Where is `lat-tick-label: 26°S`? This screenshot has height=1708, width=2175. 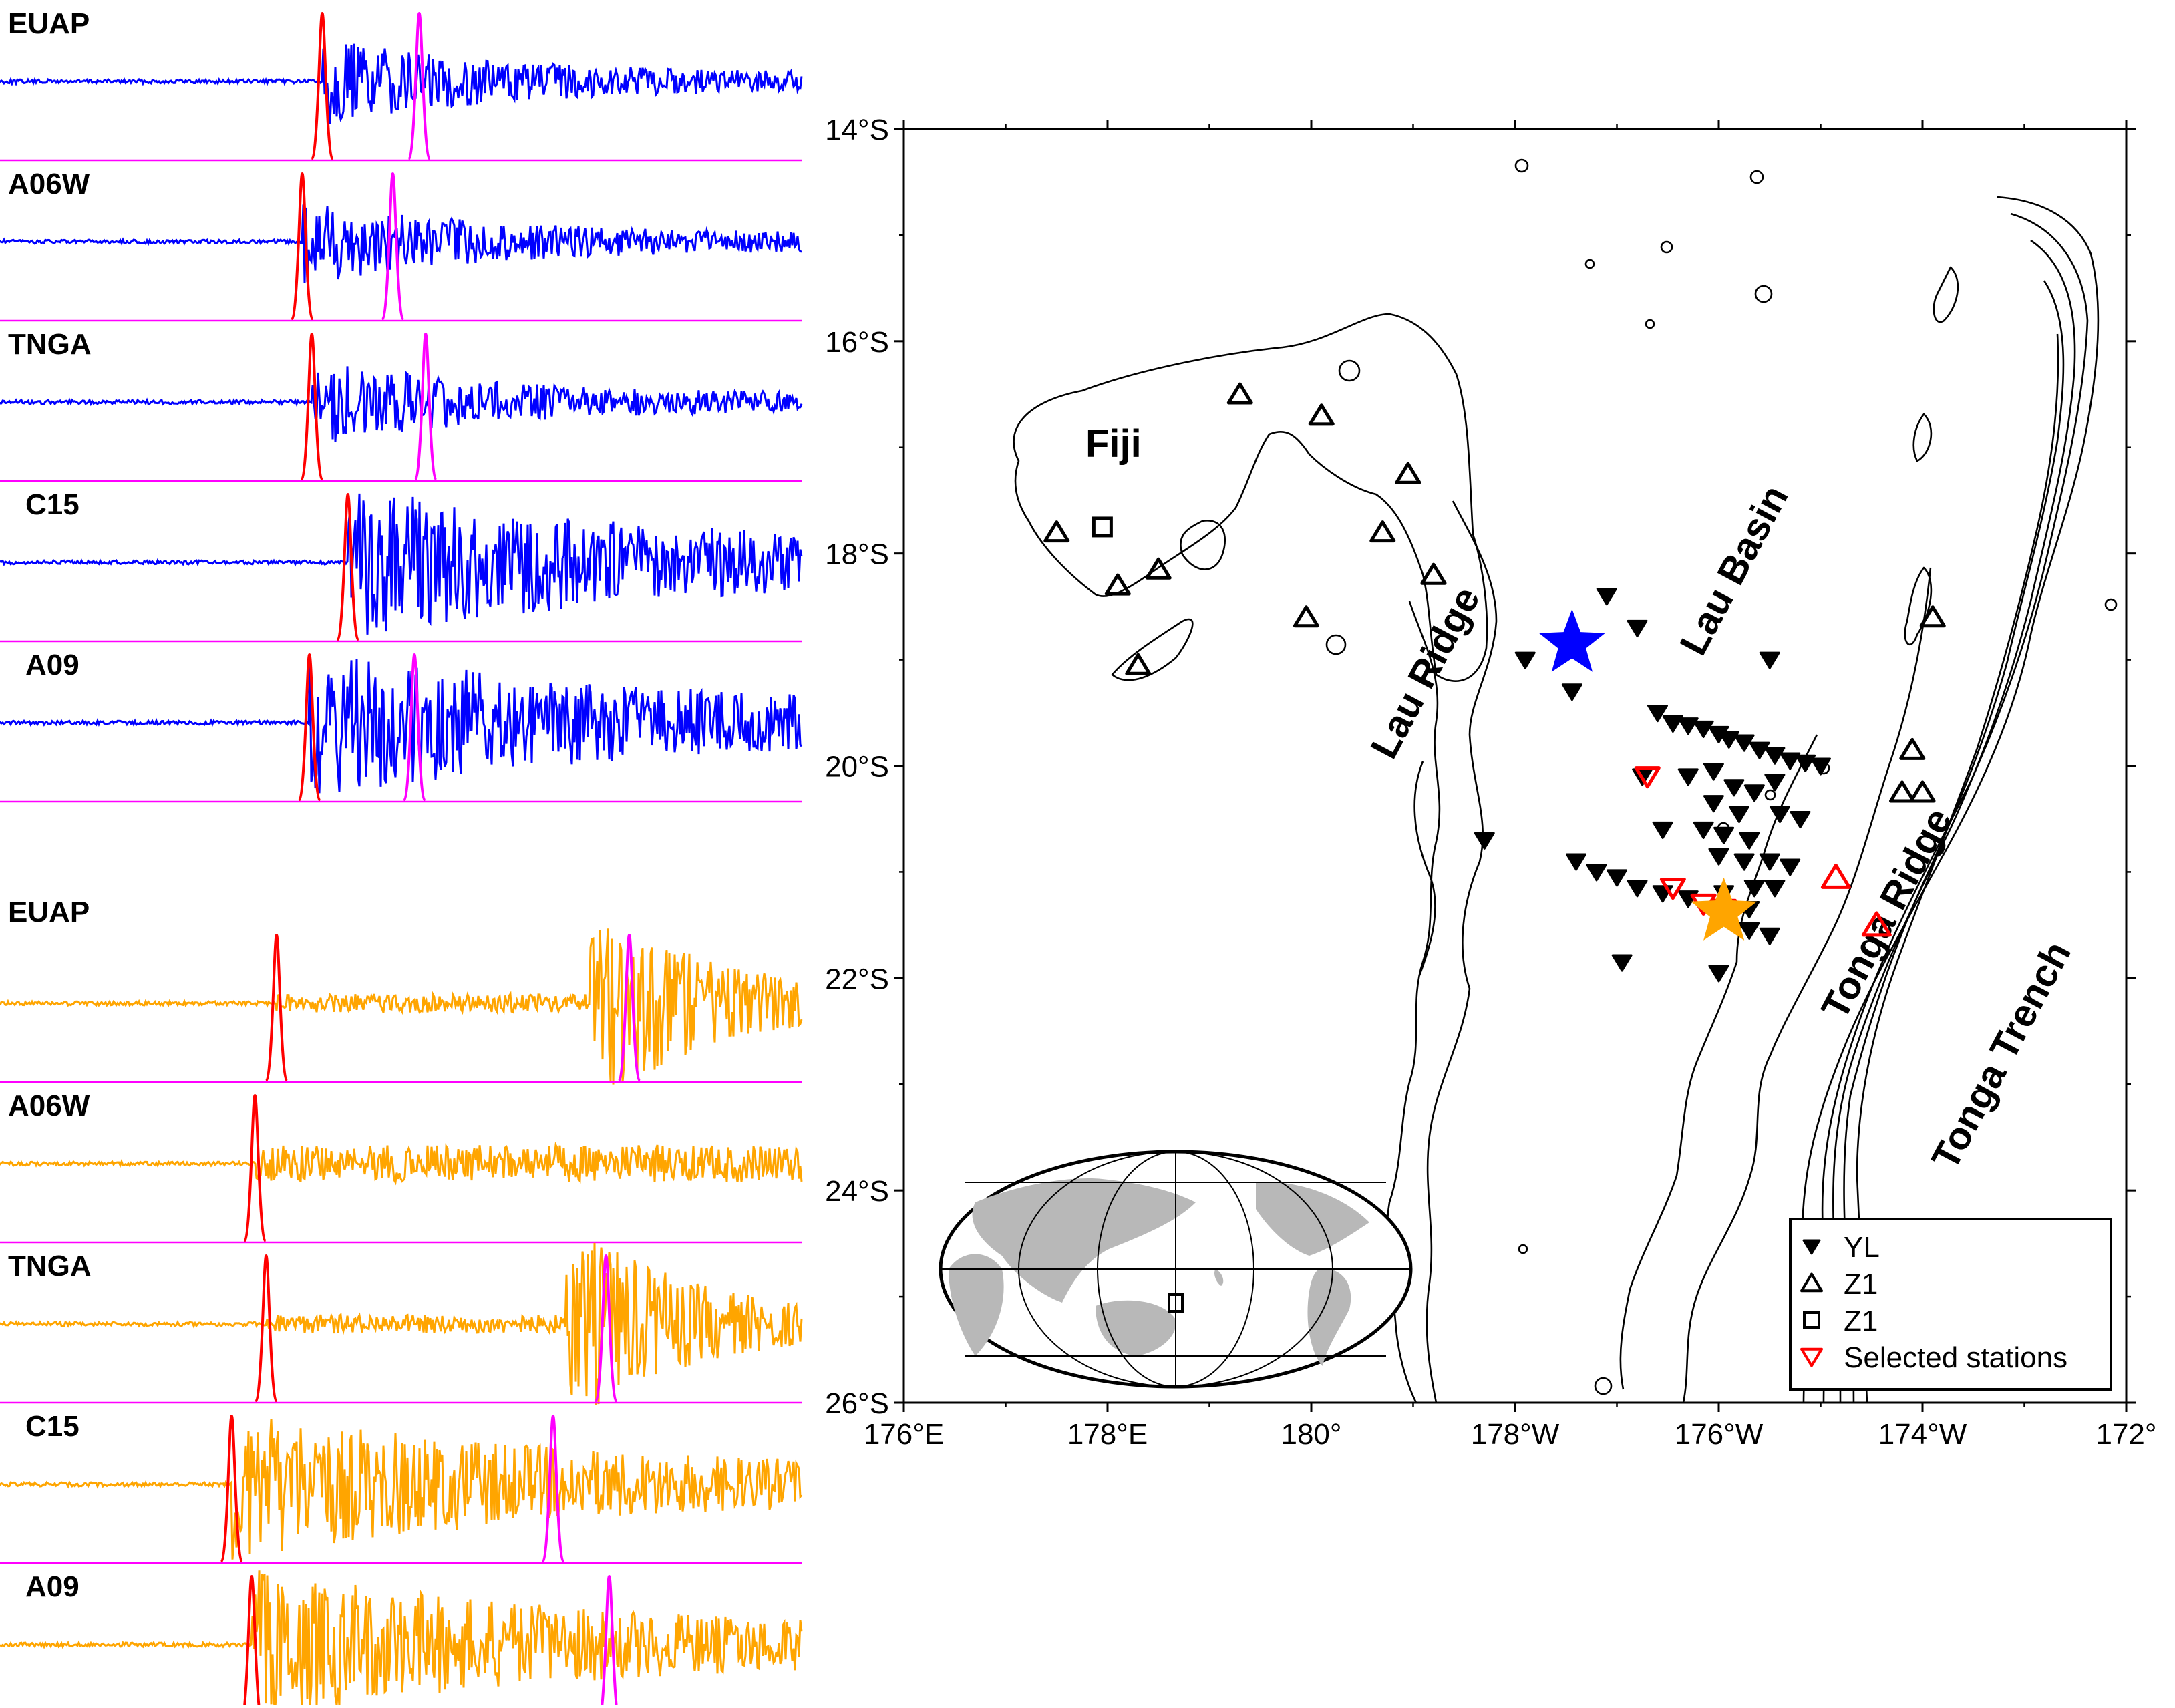 lat-tick-label: 26°S is located at coordinates (857, 1403).